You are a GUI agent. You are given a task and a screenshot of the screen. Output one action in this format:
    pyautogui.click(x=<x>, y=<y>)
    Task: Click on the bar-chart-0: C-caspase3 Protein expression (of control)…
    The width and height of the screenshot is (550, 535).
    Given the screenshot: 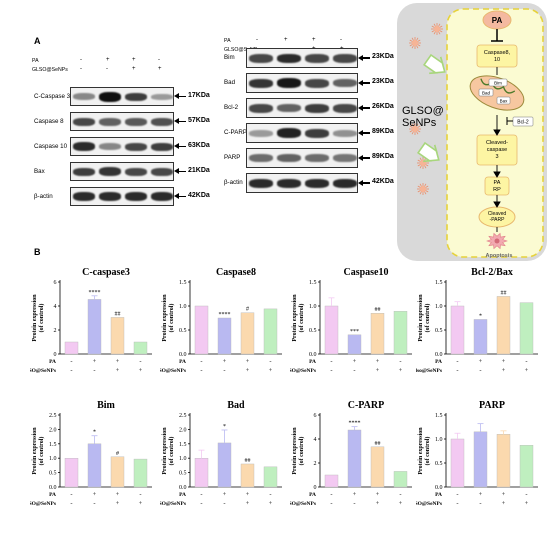 What is the action you would take?
    pyautogui.click(x=91, y=320)
    